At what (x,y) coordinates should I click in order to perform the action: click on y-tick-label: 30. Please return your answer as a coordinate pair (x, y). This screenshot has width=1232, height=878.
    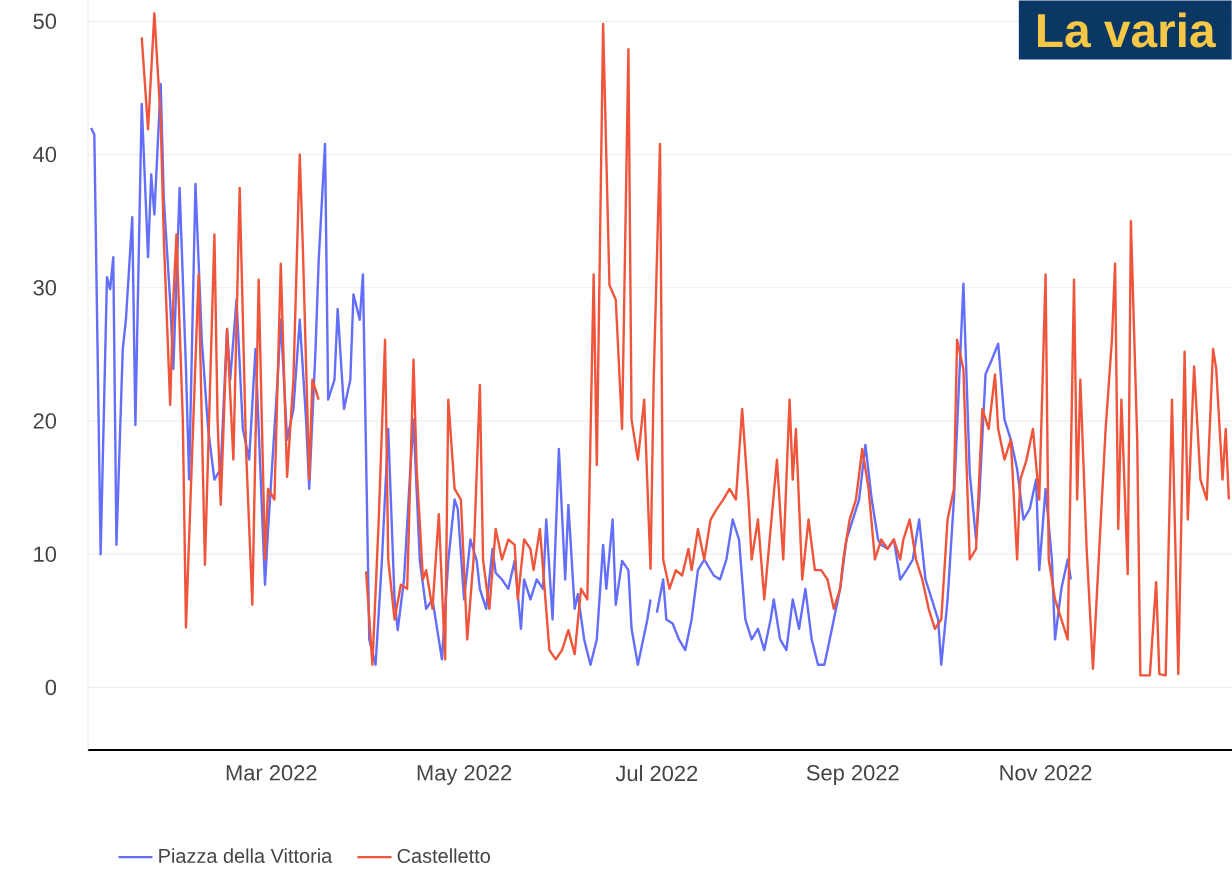
    Looking at the image, I should click on (45, 288).